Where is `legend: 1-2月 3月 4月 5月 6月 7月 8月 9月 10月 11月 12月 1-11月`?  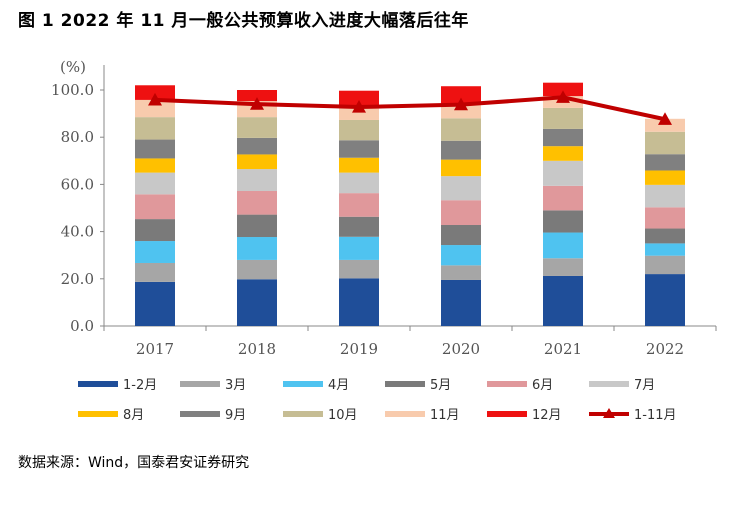 legend: 1-2月 3月 4月 5月 6月 7月 8月 9月 10月 11月 12月 1-11月 is located at coordinates (377, 400).